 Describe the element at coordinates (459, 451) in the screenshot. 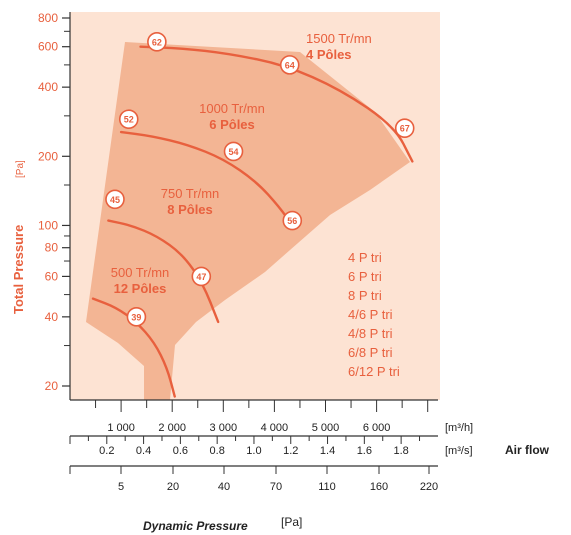

I see `x-m3s-unit: [m³/s]` at that location.